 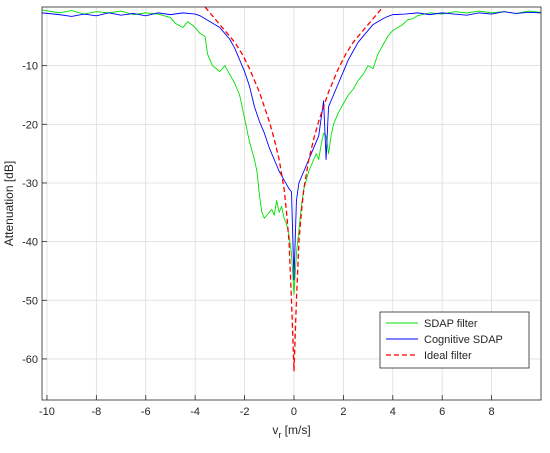 What do you see at coordinates (9, 203) in the screenshot?
I see `y-axis-label: Attenuation [dB]` at bounding box center [9, 203].